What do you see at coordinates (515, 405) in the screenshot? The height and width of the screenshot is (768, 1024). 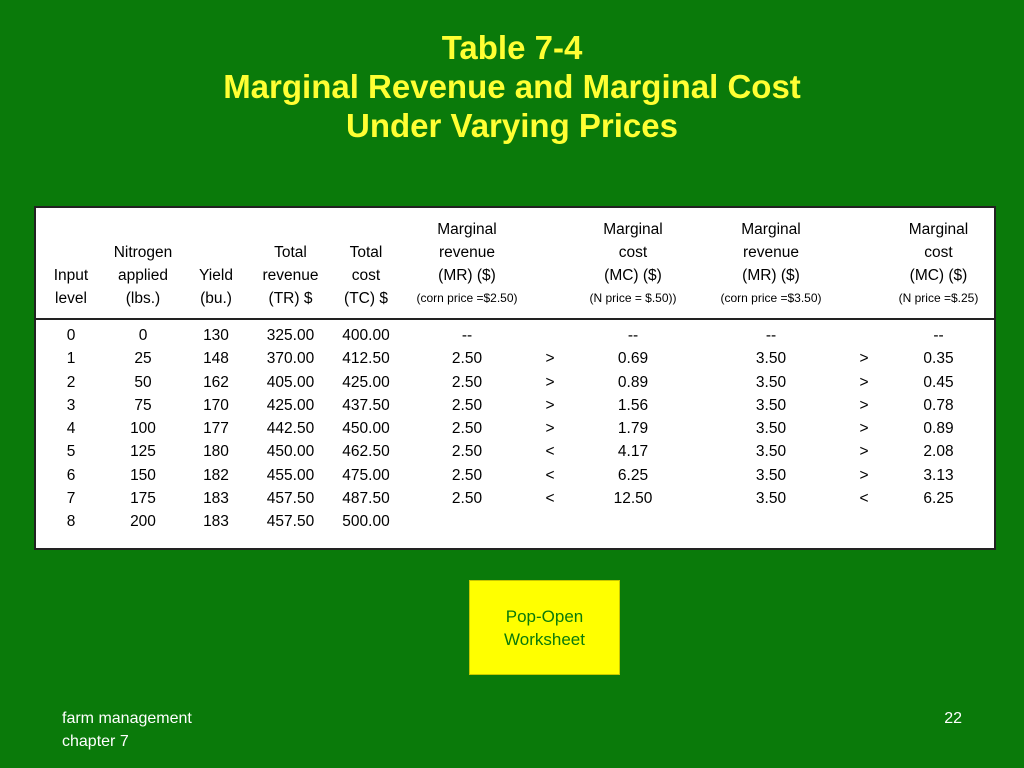 I see `table-row: 3 75 170 425.00 437.50 2.50 >1.56 3.50 >0.78` at bounding box center [515, 405].